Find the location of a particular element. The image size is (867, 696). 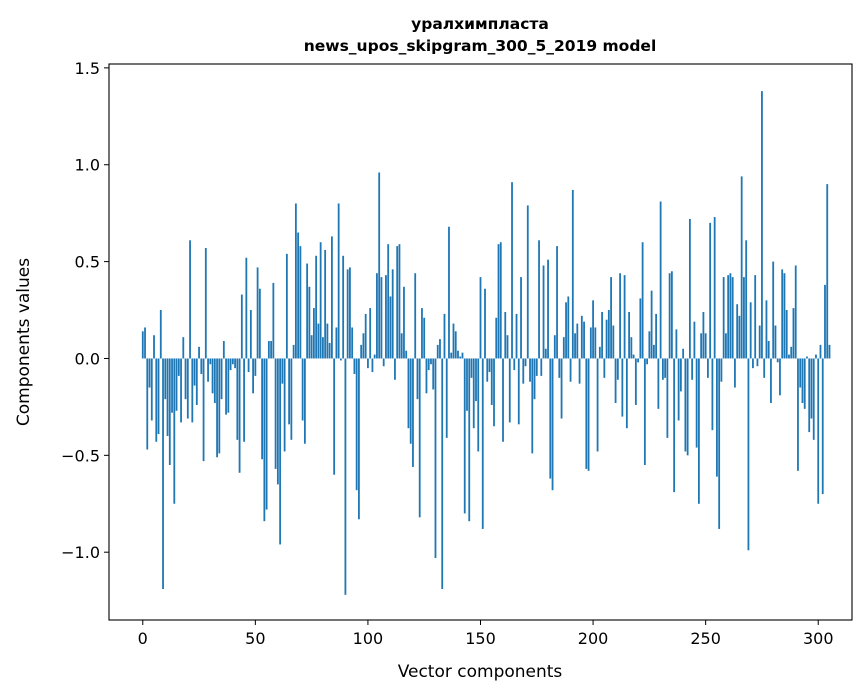

chart-title-line2: news_upos_skipgram_300_5_2019 model is located at coordinates (480, 46).